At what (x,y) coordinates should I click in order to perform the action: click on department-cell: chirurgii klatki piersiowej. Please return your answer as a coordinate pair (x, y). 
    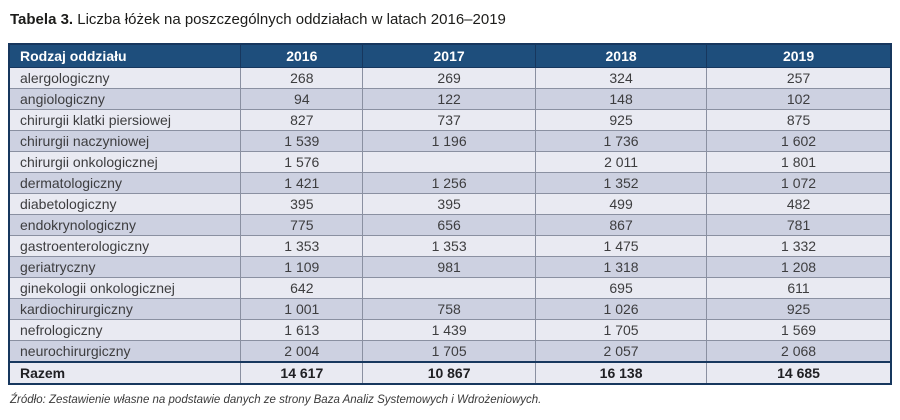
    Looking at the image, I should click on (125, 120).